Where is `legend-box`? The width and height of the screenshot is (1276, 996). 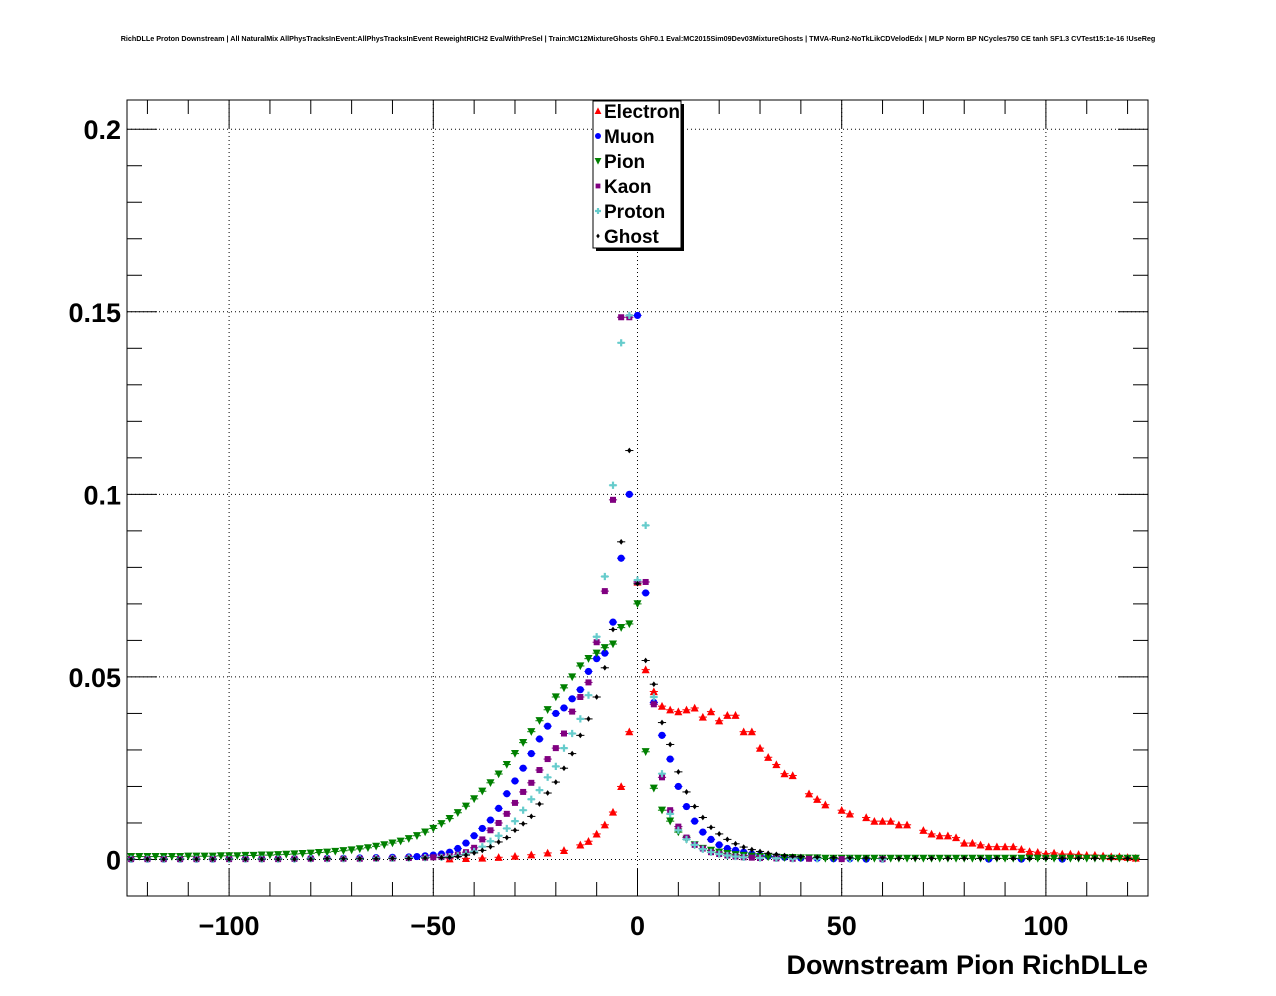
legend-box is located at coordinates (637, 174).